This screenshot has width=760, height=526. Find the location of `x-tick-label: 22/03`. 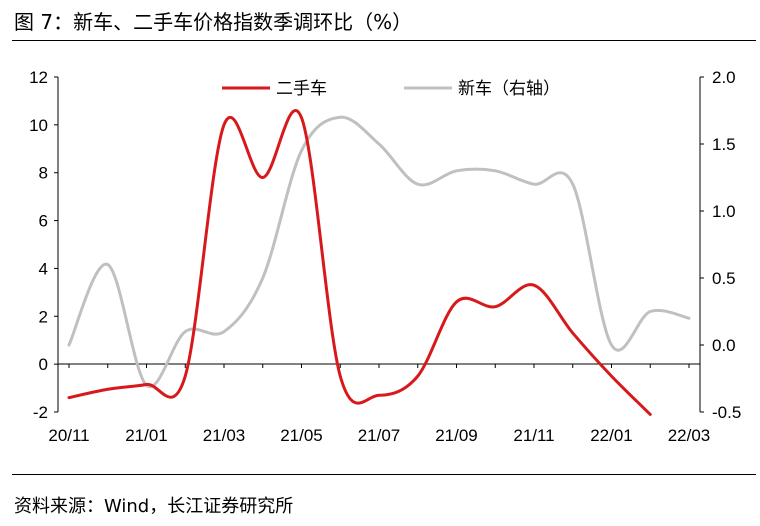

x-tick-label: 22/03 is located at coordinates (689, 435).